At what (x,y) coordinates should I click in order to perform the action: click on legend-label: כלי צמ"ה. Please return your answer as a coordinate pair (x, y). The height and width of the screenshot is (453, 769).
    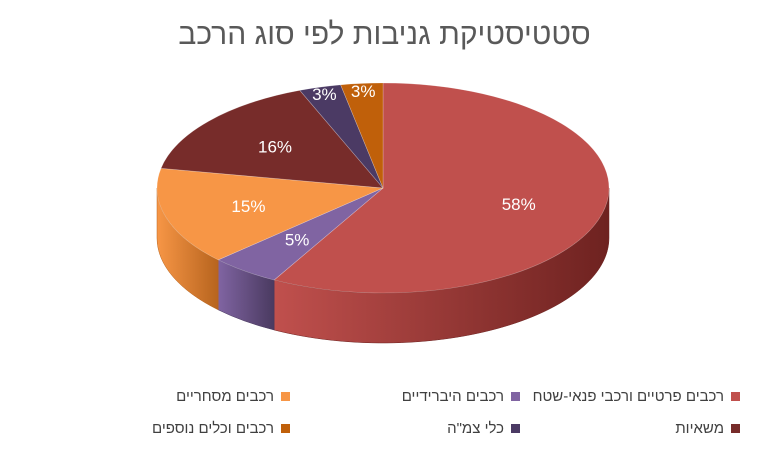
    Looking at the image, I should click on (475, 428).